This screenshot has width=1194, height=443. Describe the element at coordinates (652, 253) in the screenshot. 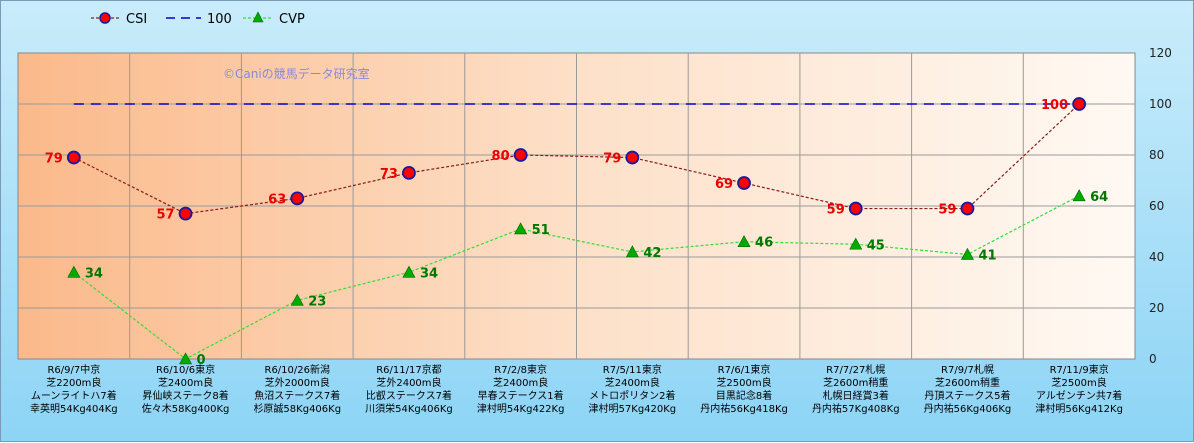

I see `cvp-data-label: 42` at that location.